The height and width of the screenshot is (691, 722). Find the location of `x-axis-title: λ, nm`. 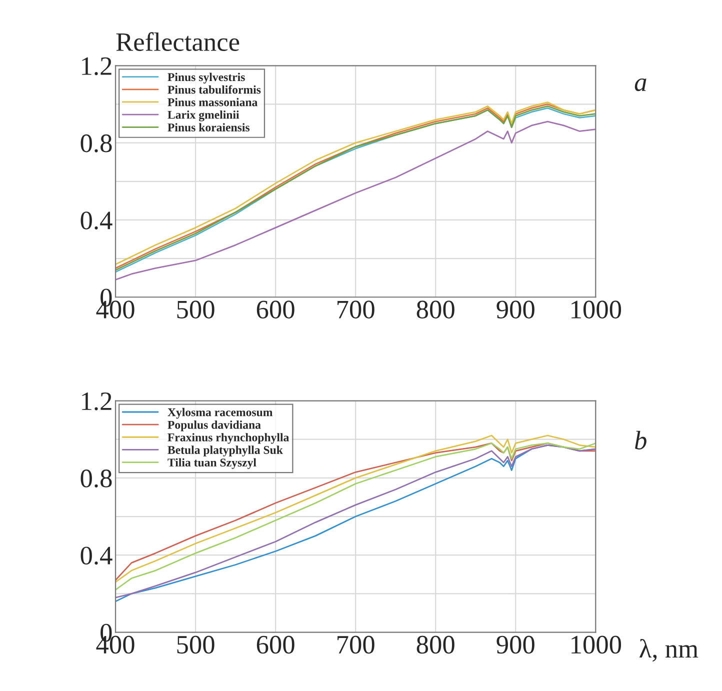

x-axis-title: λ, nm is located at coordinates (669, 650).